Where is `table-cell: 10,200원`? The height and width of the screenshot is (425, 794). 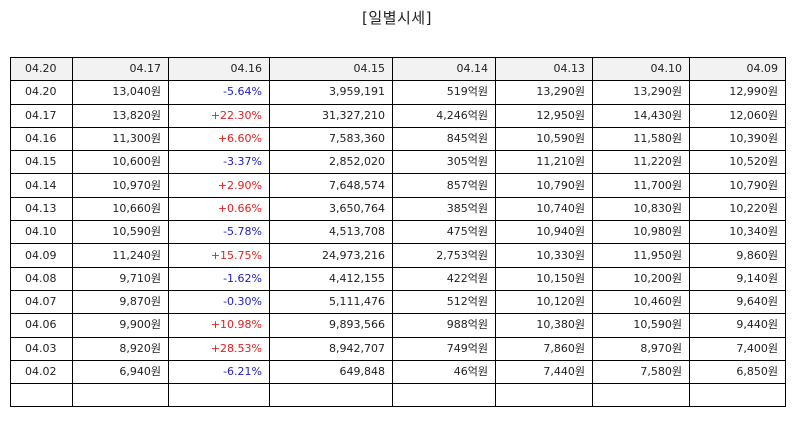
table-cell: 10,200원 is located at coordinates (641, 278).